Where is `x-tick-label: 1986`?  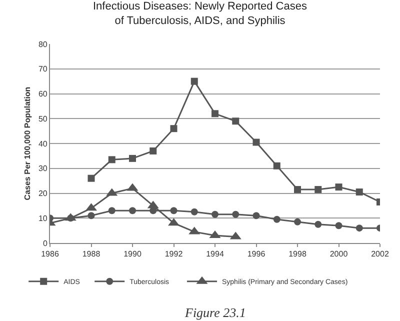
x-tick-label: 1986 is located at coordinates (50, 254).